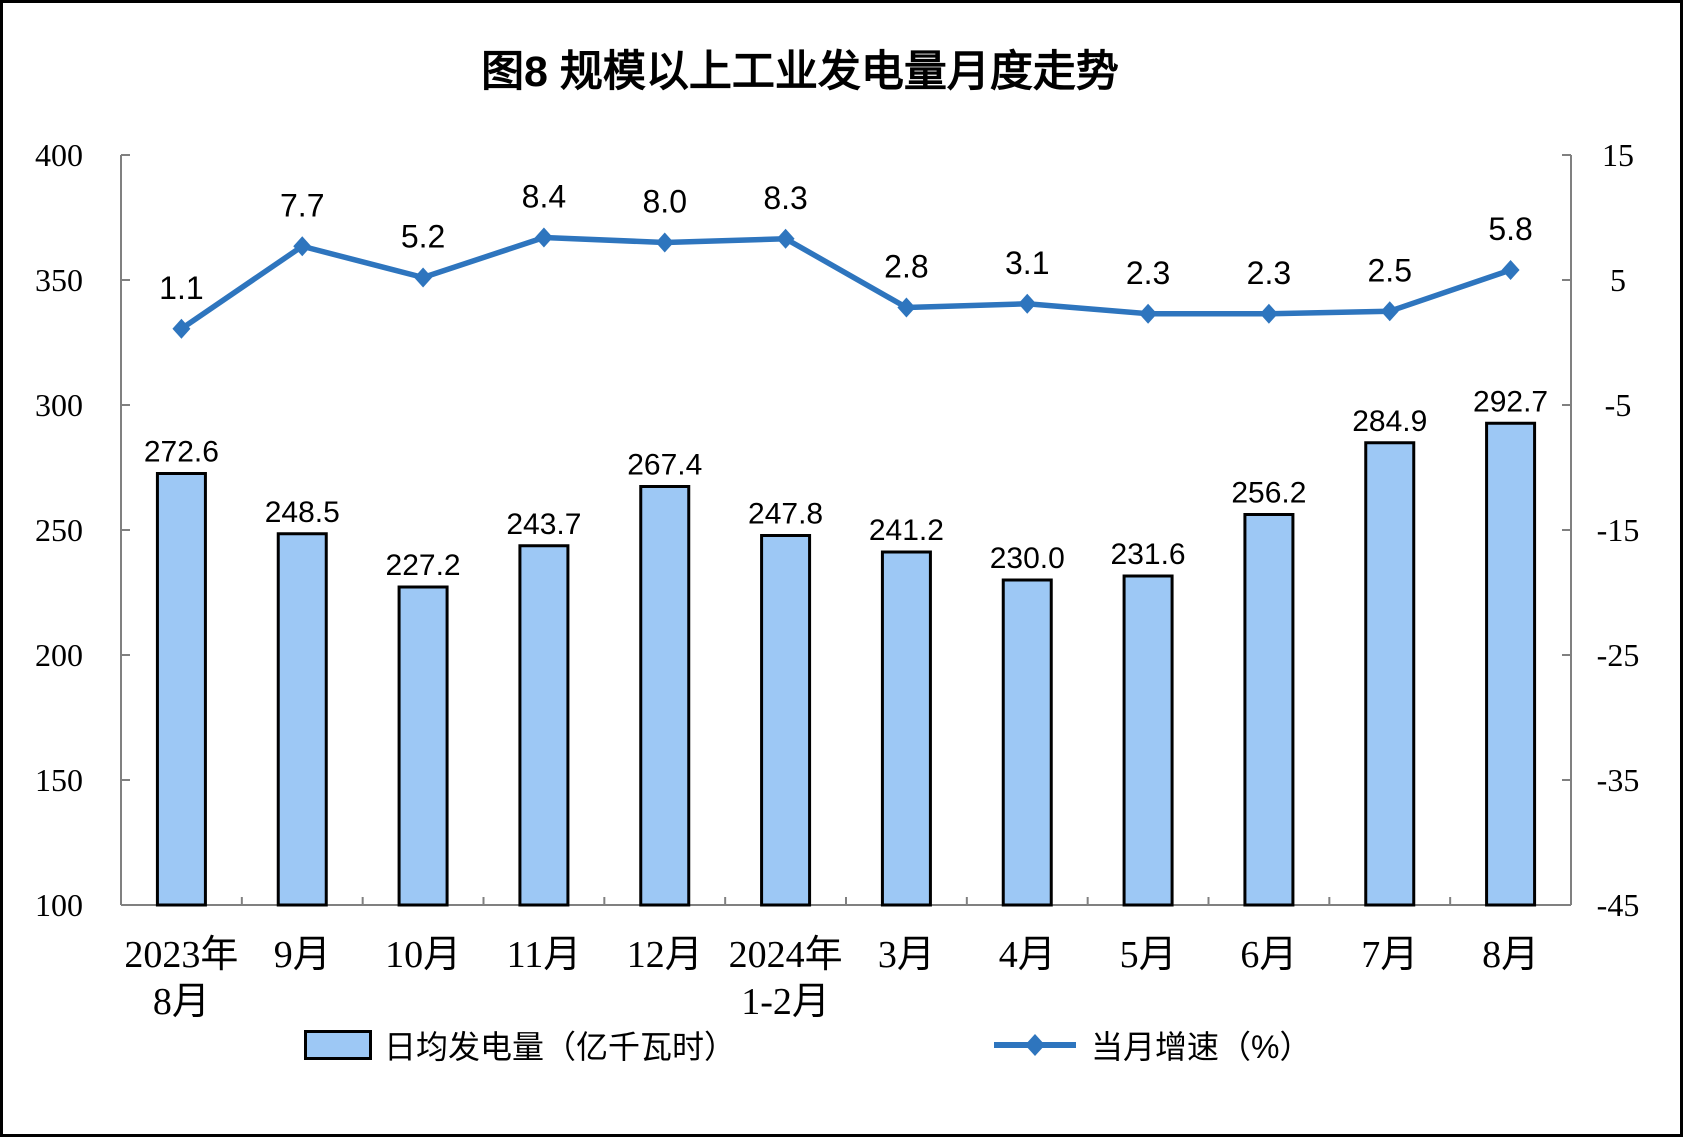  Describe the element at coordinates (302, 205) in the screenshot. I see `line-value-label: 7.7` at that location.